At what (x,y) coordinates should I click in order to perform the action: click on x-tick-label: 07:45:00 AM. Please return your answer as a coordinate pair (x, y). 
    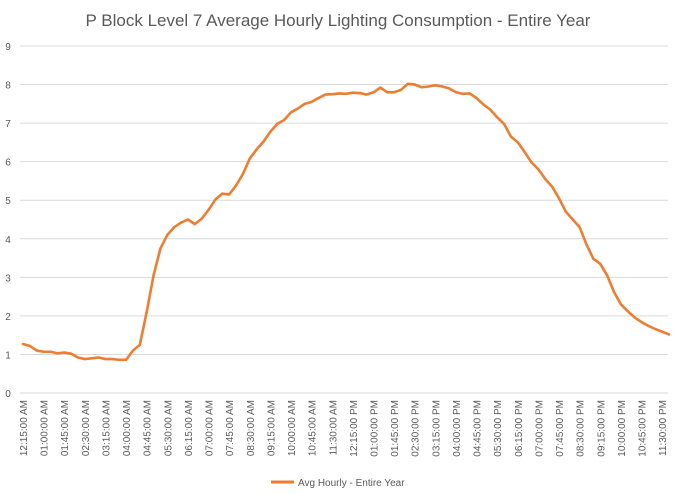
    Looking at the image, I should click on (230, 428).